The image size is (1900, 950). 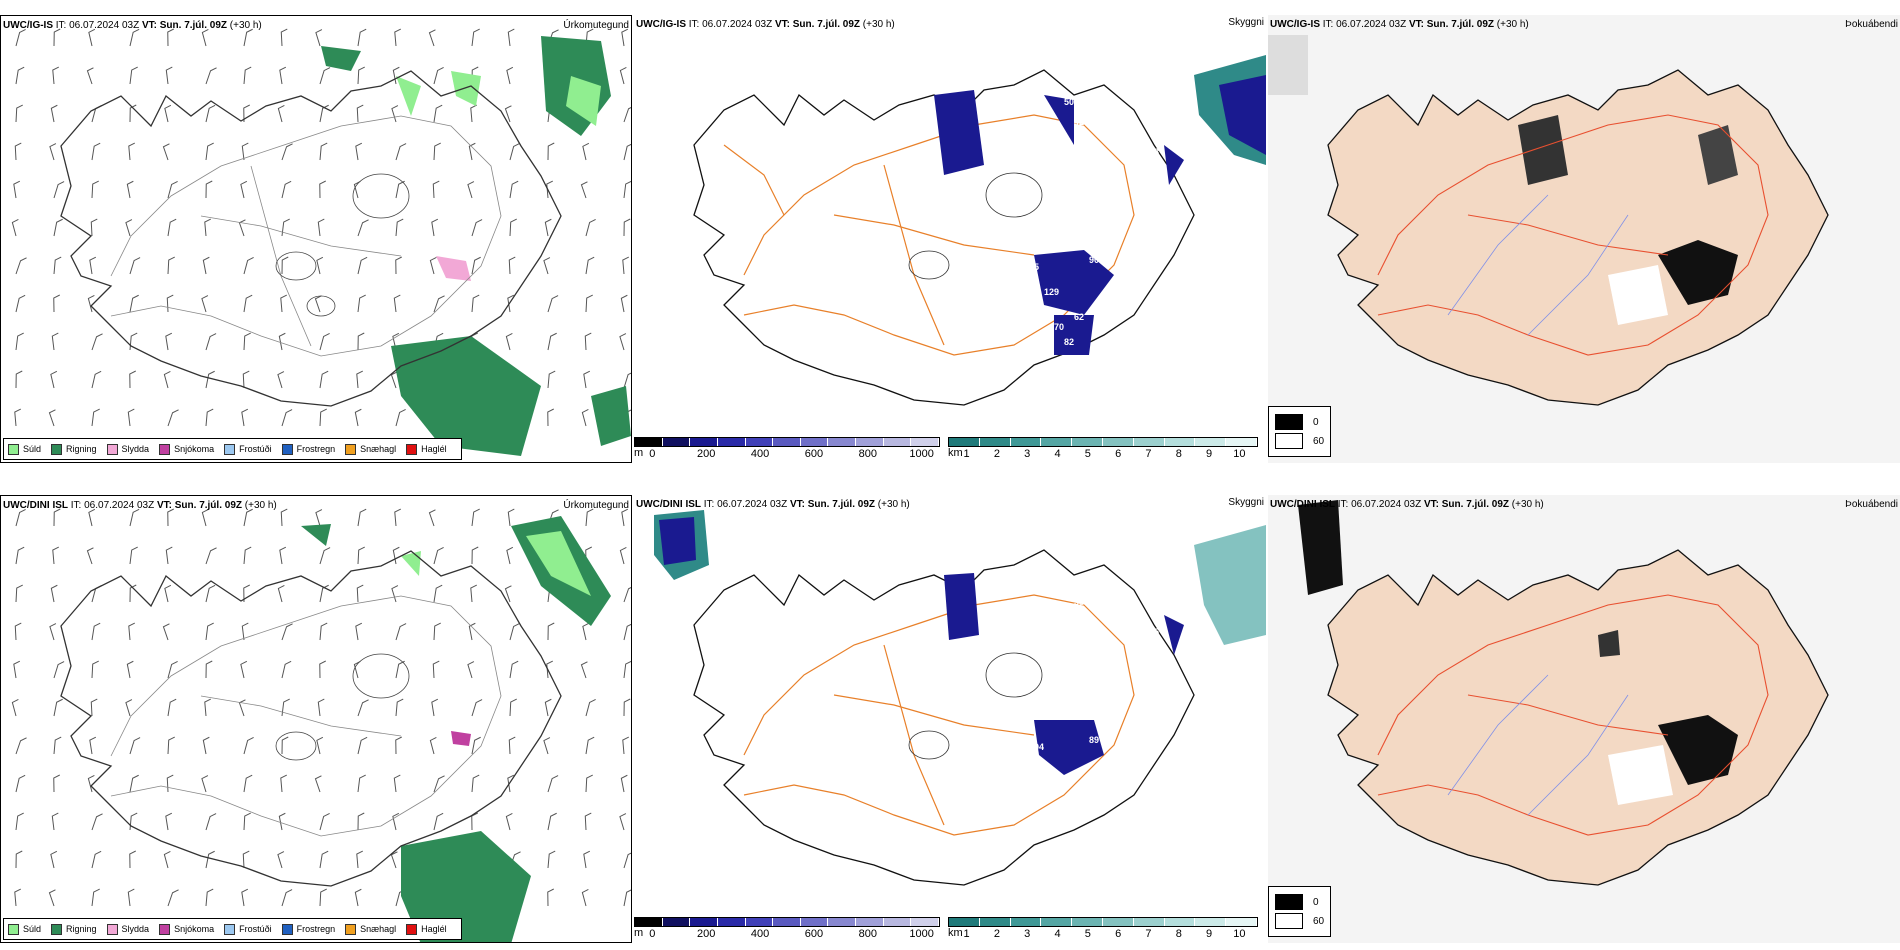 What do you see at coordinates (186, 929) in the screenshot?
I see `legend-item: Snjókoma` at bounding box center [186, 929].